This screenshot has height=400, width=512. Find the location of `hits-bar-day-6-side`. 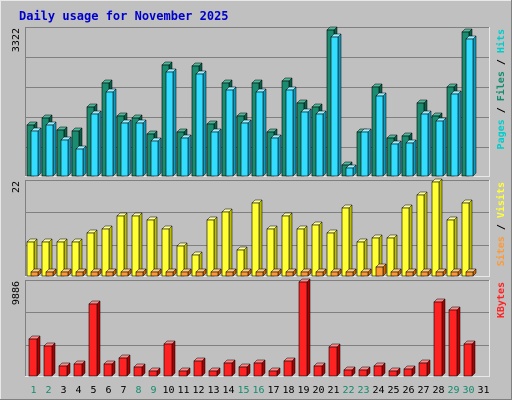

hits-bar-day-6-side is located at coordinates (114, 132).